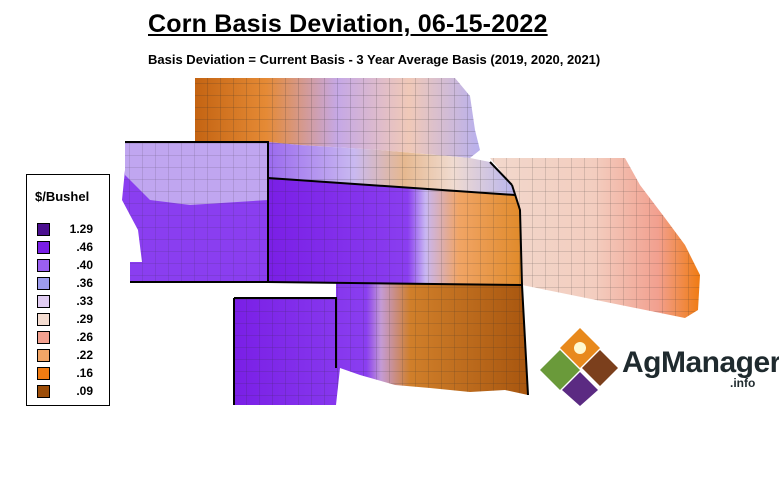 Image resolution: width=779 pixels, height=481 pixels. Describe the element at coordinates (72, 391) in the screenshot. I see `legend-item: .09` at that location.